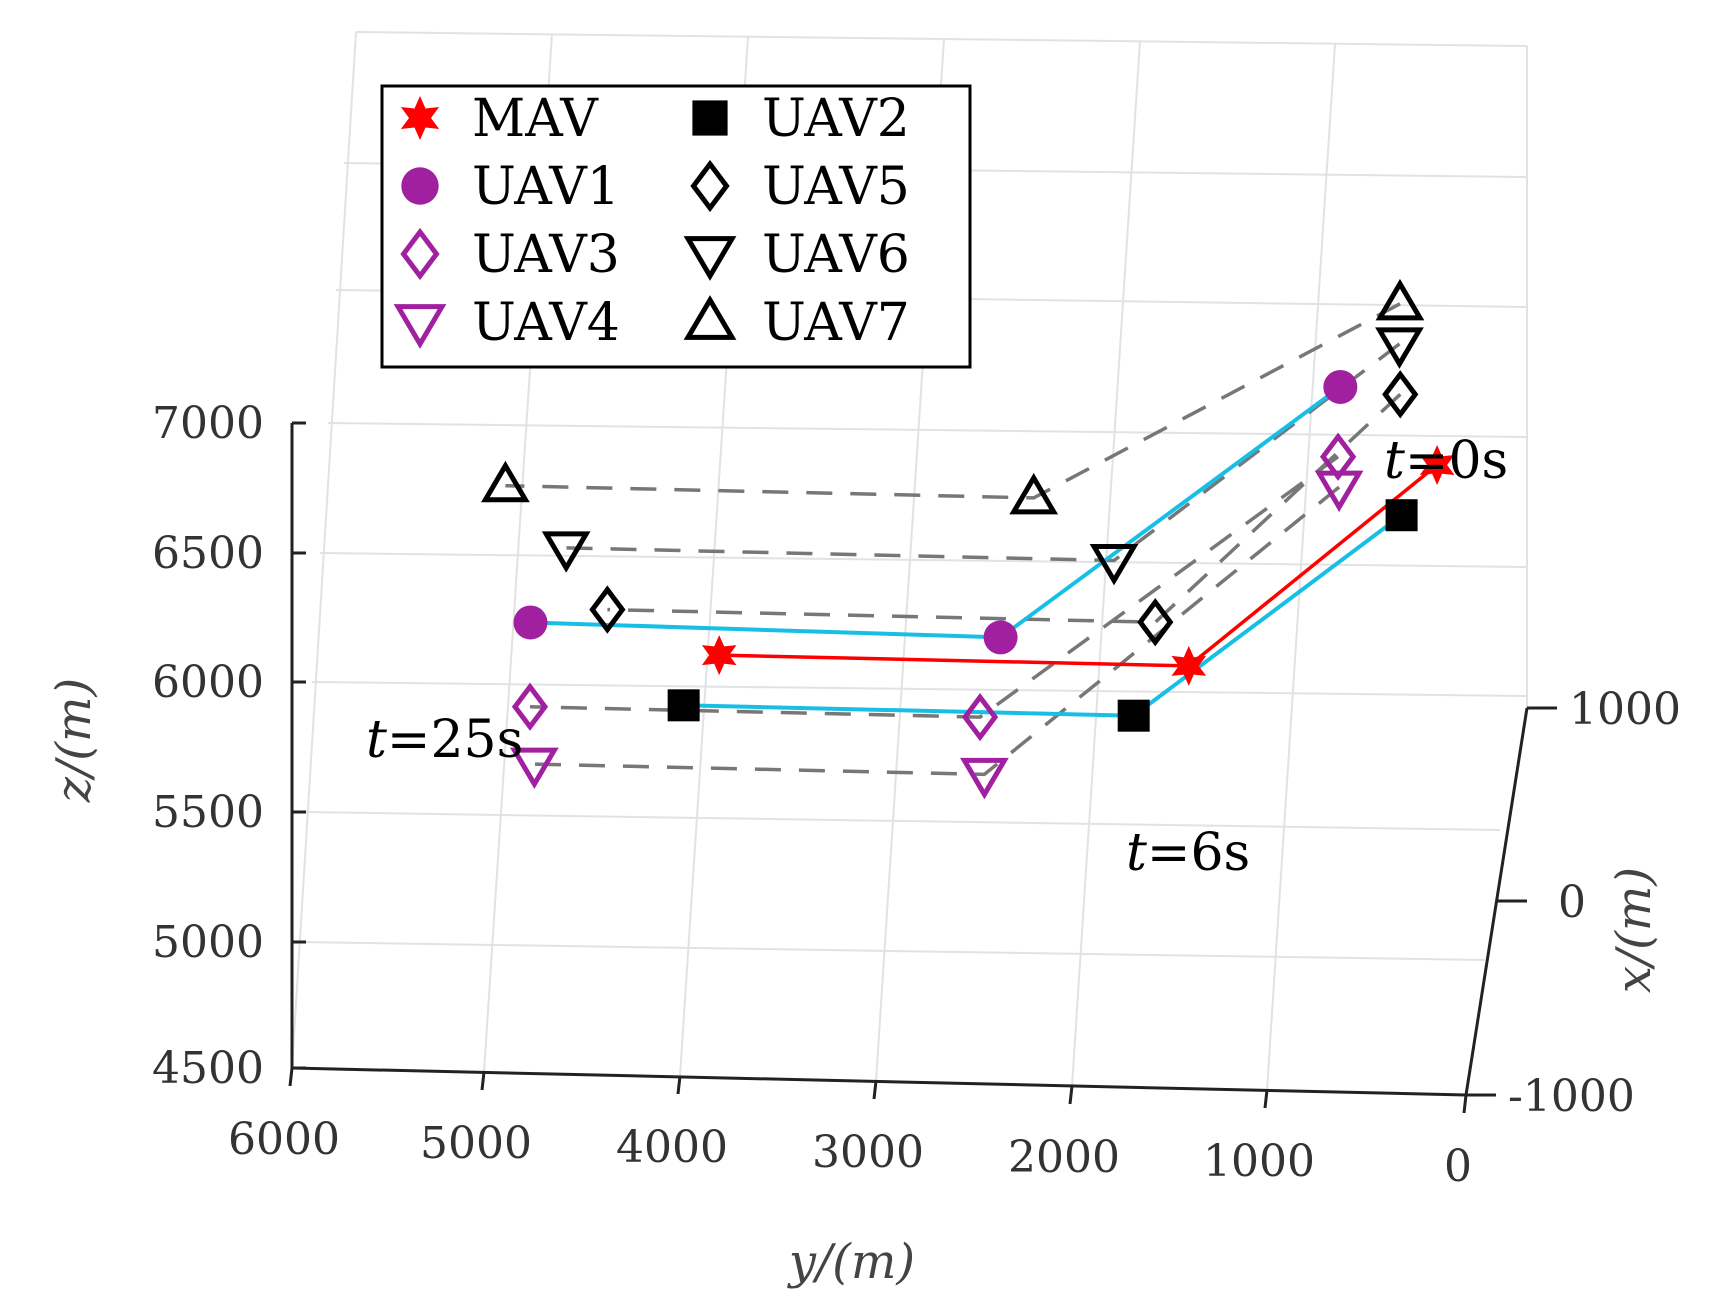  Describe the element at coordinates (836, 119) in the screenshot. I see `legend-uav2-label: UAV2` at that location.